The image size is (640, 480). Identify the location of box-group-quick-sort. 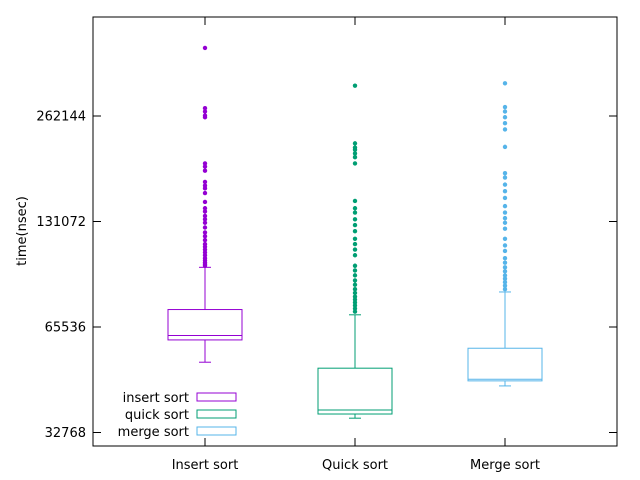
(355, 251).